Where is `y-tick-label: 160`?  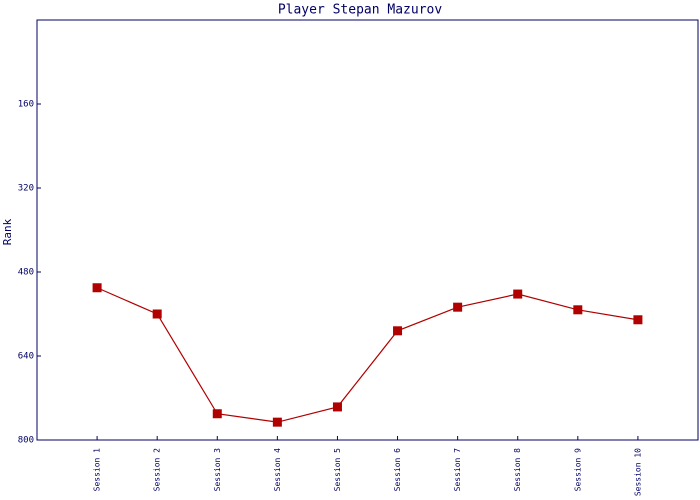 y-tick-label: 160 is located at coordinates (26, 105).